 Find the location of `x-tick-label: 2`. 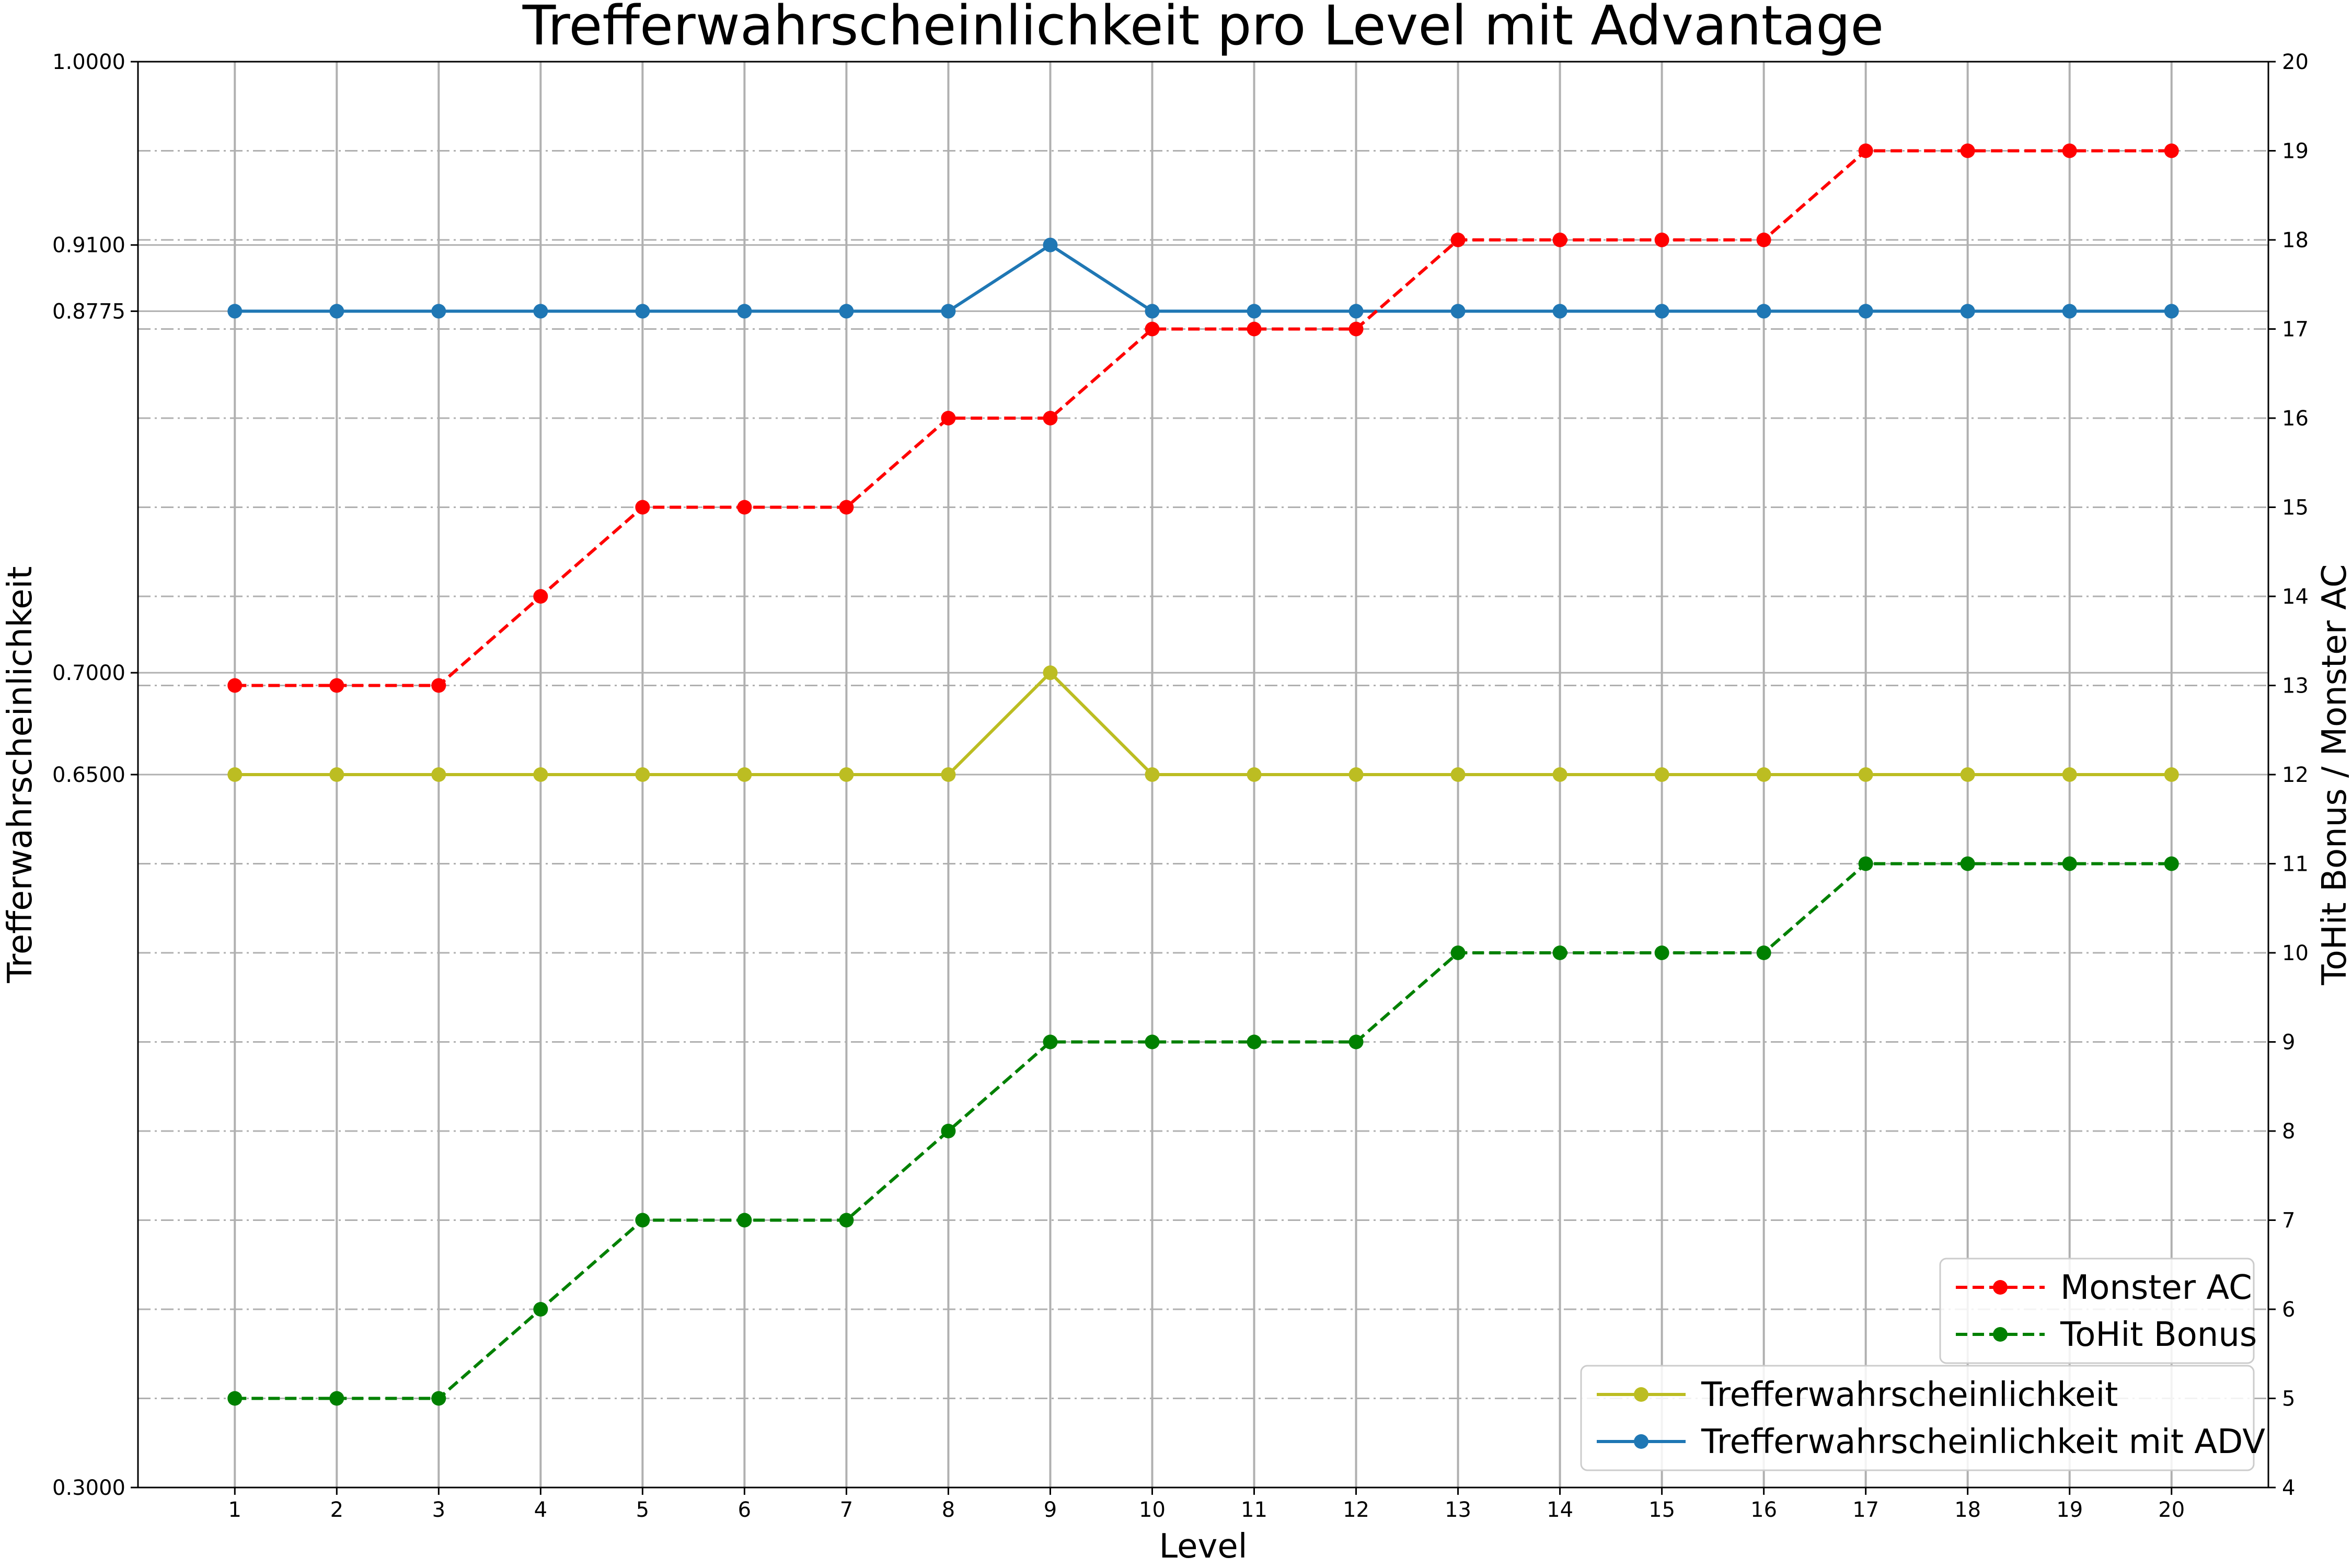

x-tick-label: 2 is located at coordinates (336, 1510).